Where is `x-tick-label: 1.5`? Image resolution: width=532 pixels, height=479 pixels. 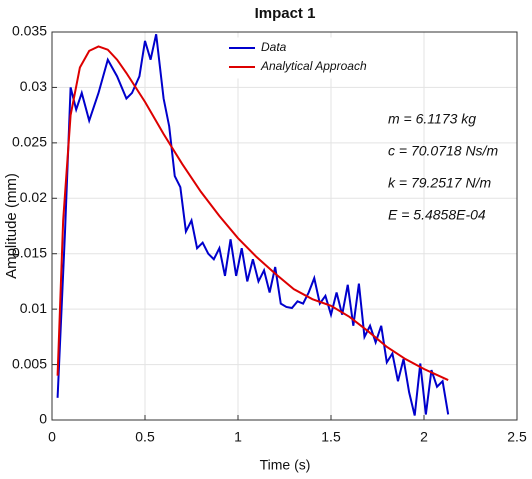 x-tick-label: 1.5 is located at coordinates (331, 437).